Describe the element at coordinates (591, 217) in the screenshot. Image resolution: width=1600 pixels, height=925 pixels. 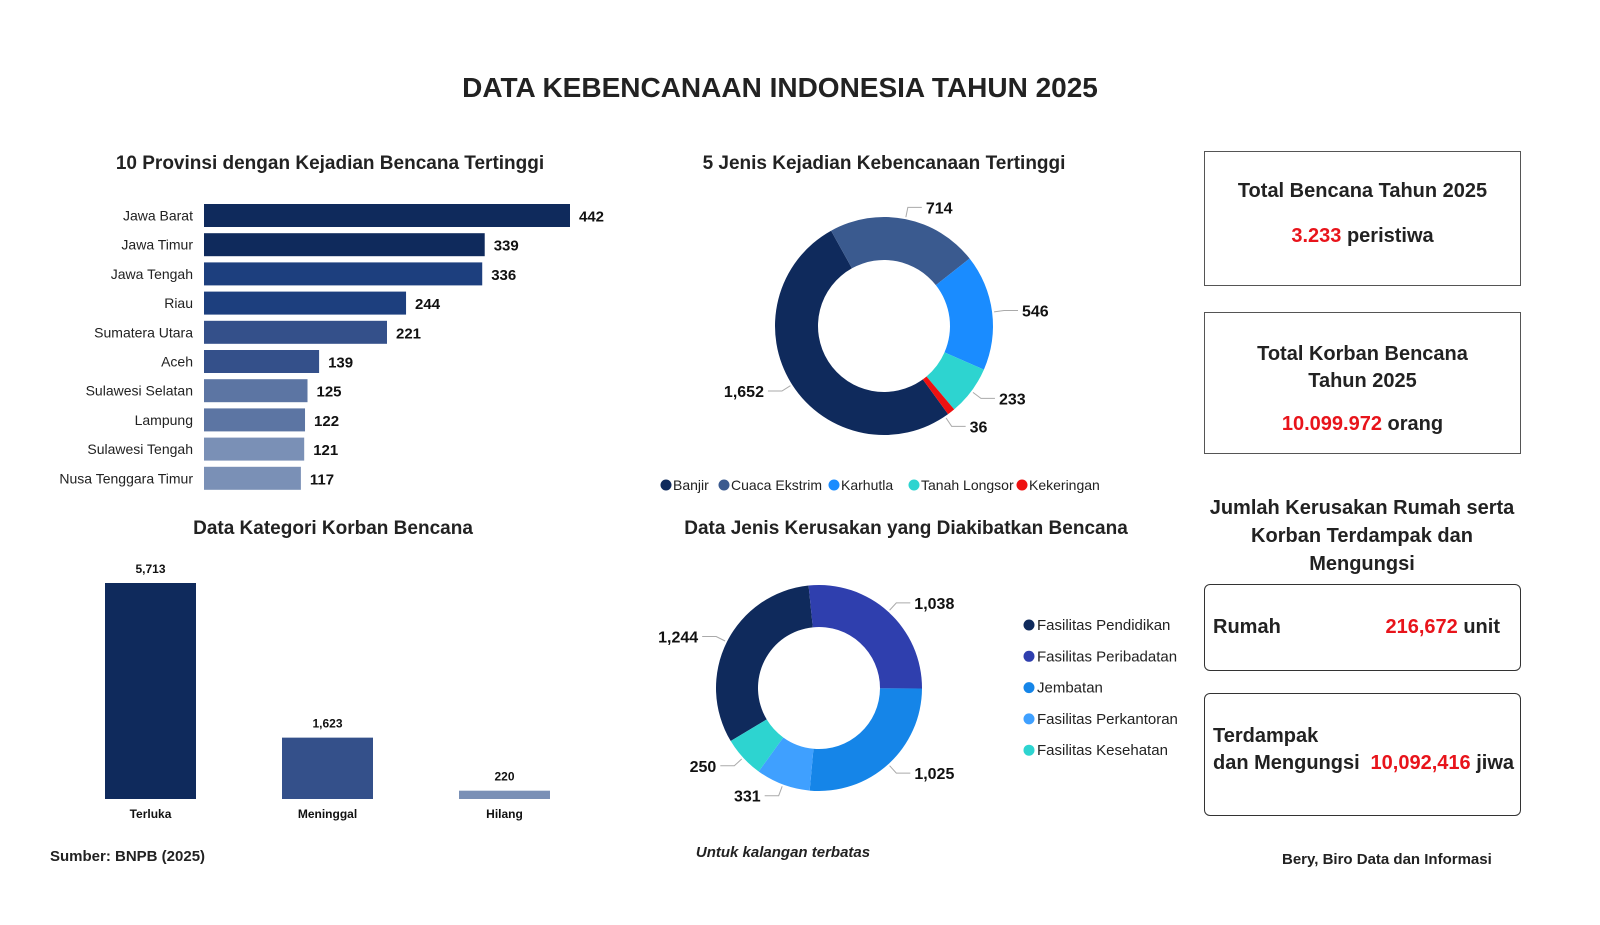
I see `province-value-label: 442` at that location.